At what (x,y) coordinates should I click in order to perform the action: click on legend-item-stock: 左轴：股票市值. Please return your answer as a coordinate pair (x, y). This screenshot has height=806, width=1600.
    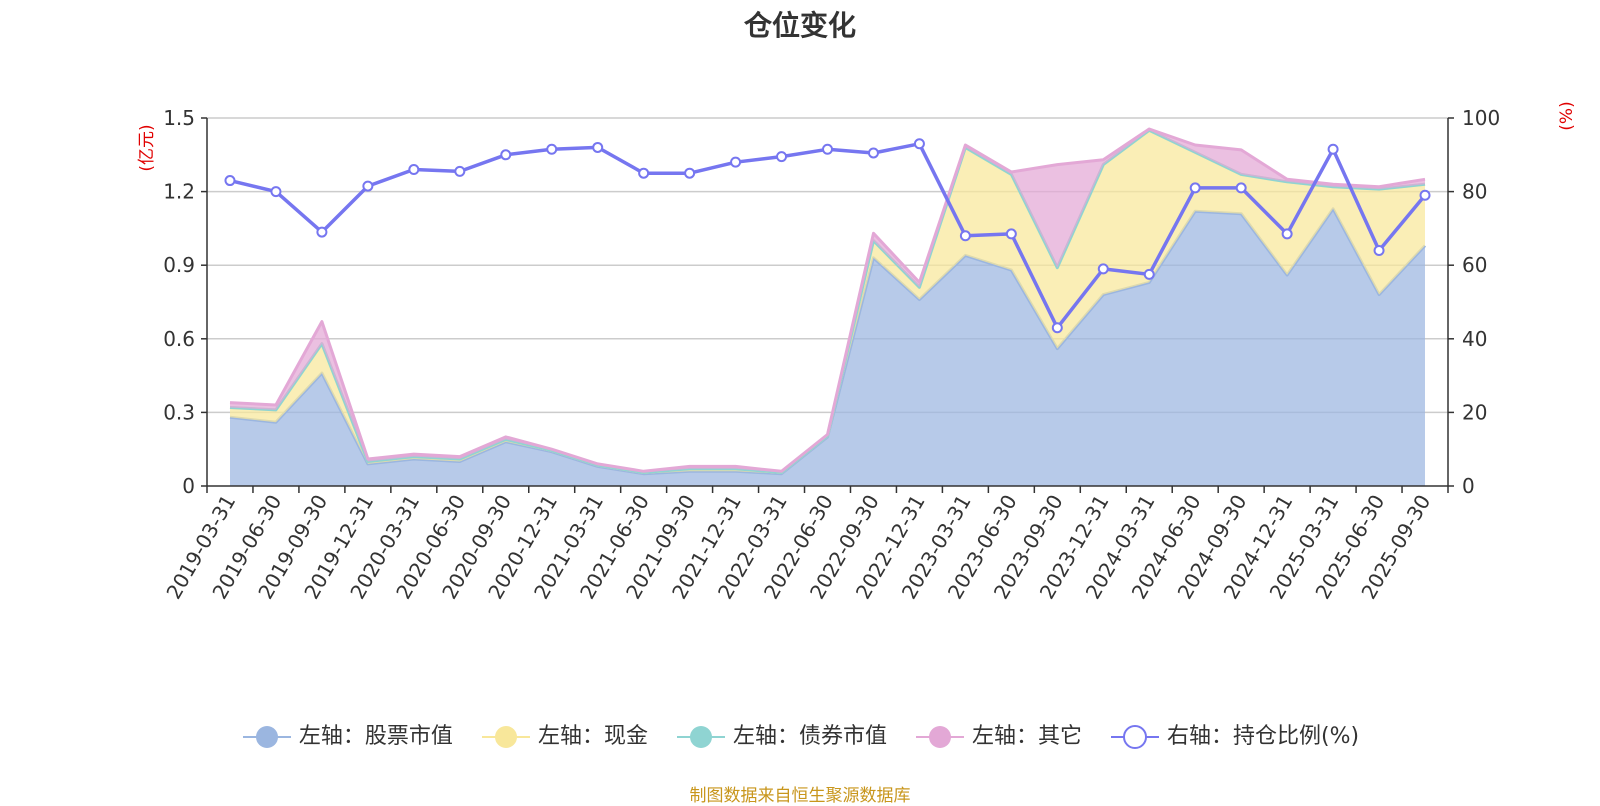
    Looking at the image, I should click on (347, 734).